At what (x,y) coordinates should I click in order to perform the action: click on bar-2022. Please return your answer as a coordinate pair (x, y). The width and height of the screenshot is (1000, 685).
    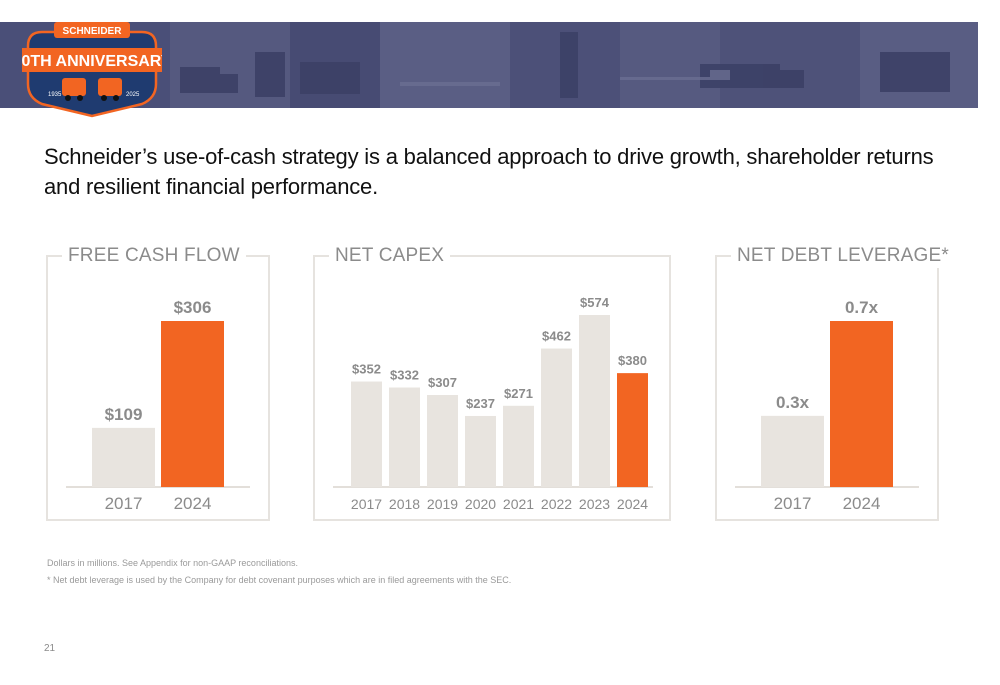
    Looking at the image, I should click on (556, 417).